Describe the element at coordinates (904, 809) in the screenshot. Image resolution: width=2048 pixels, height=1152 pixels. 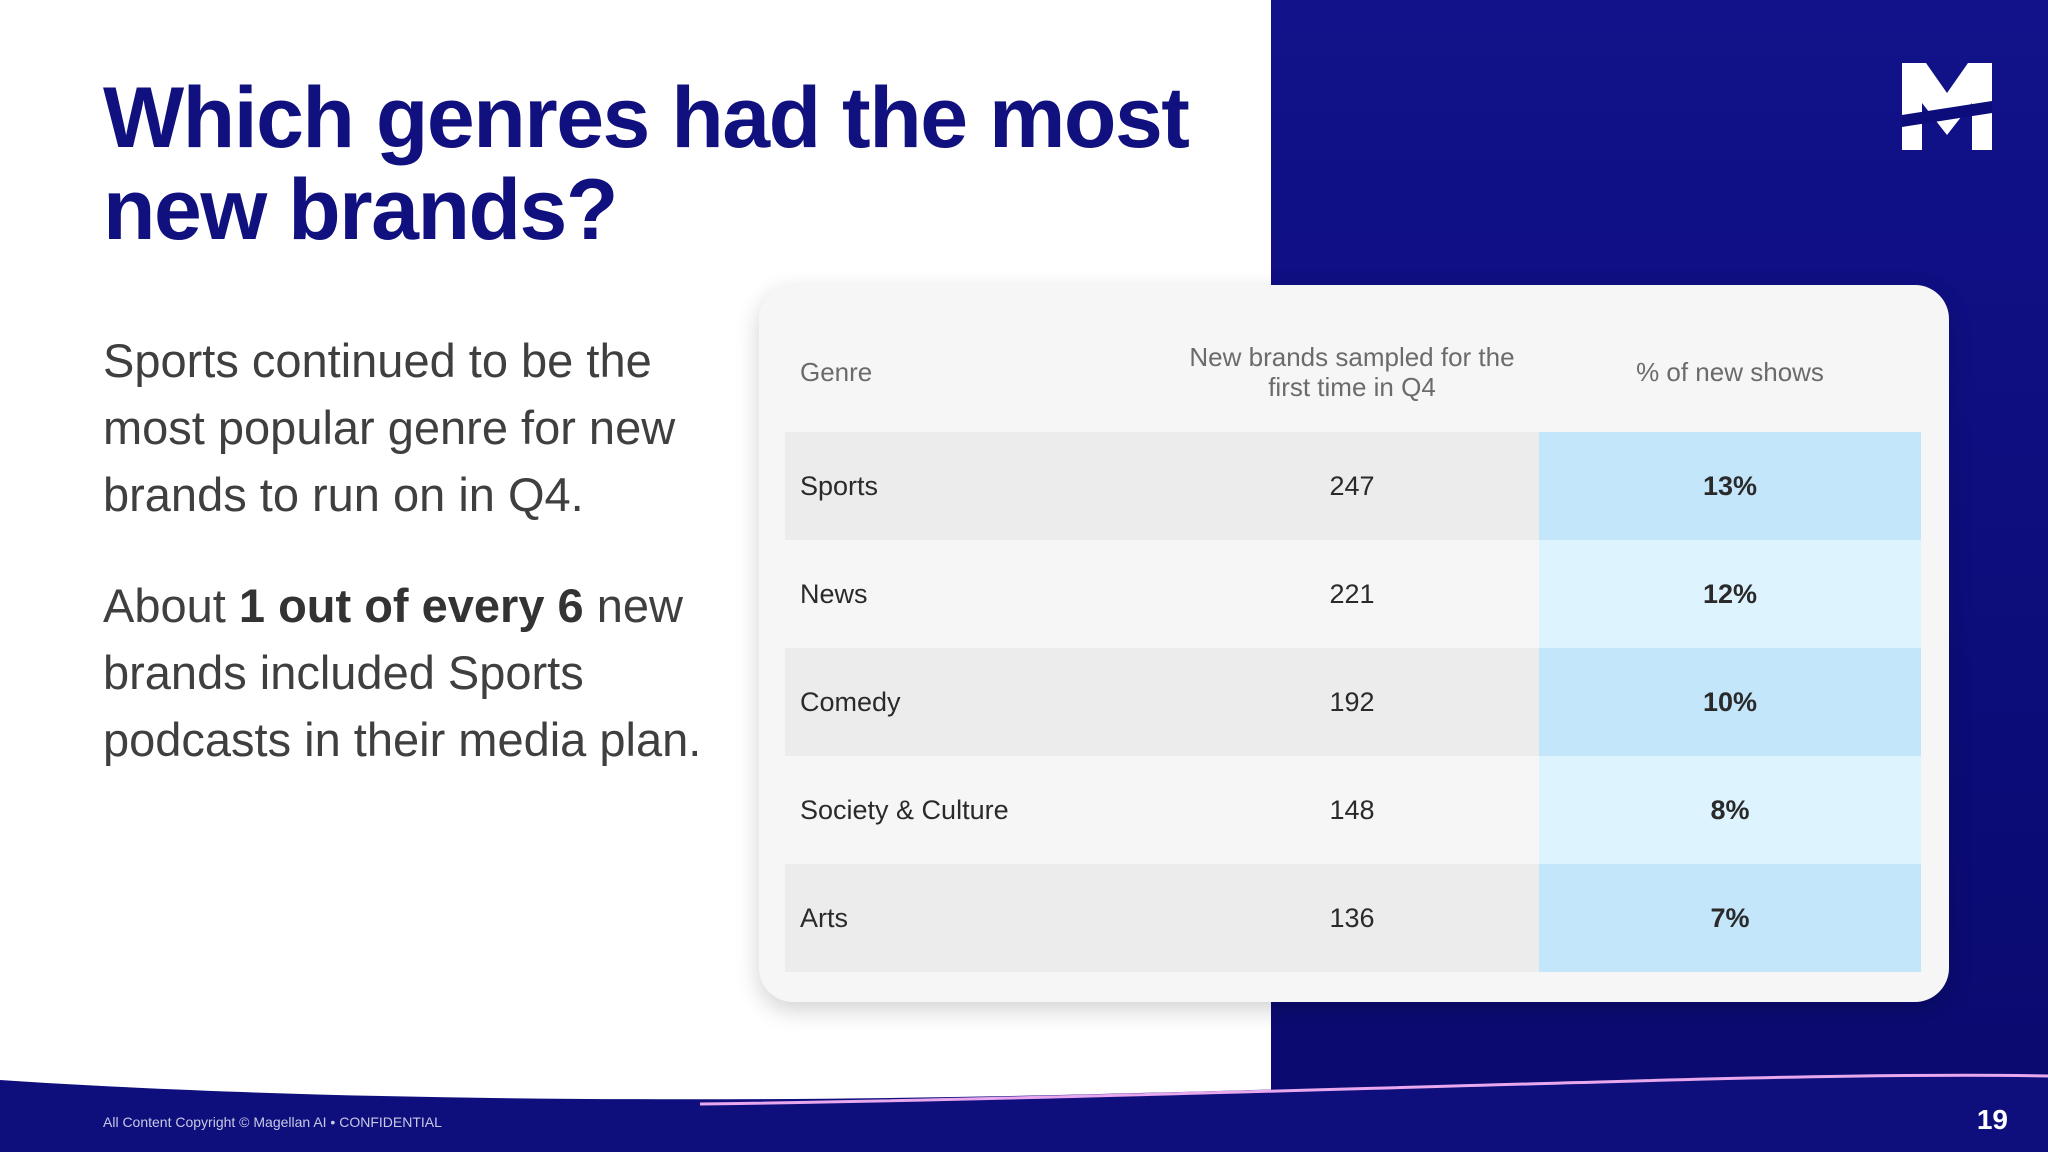
I see `genre-cell: Society & Culture` at that location.